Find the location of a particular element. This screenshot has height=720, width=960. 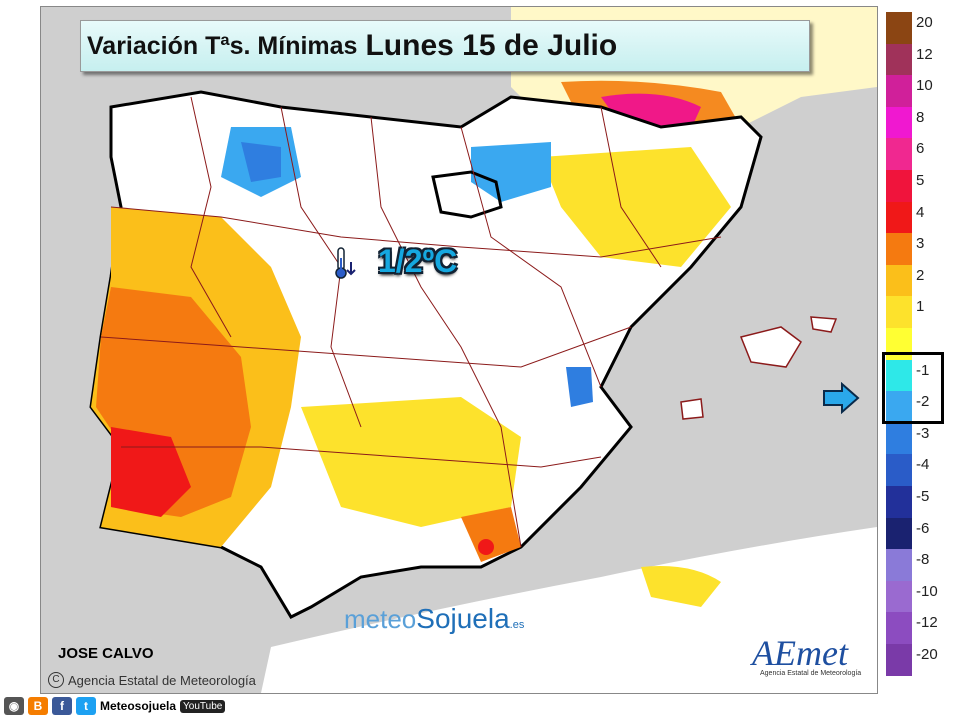

legend-tick-label: 1 is located at coordinates (920, 307).